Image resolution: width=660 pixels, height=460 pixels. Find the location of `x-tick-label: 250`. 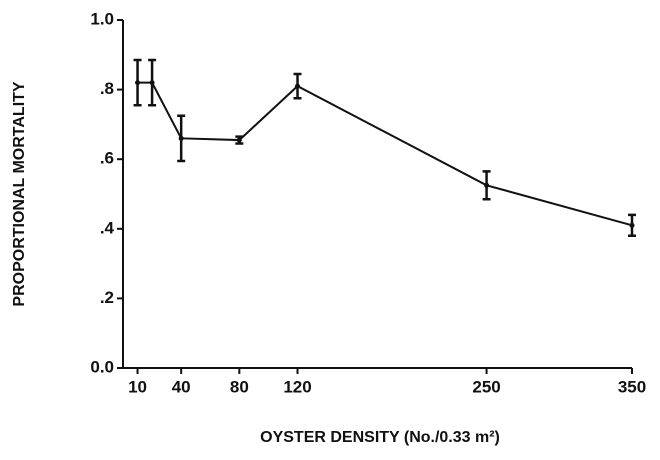

x-tick-label: 250 is located at coordinates (486, 386).